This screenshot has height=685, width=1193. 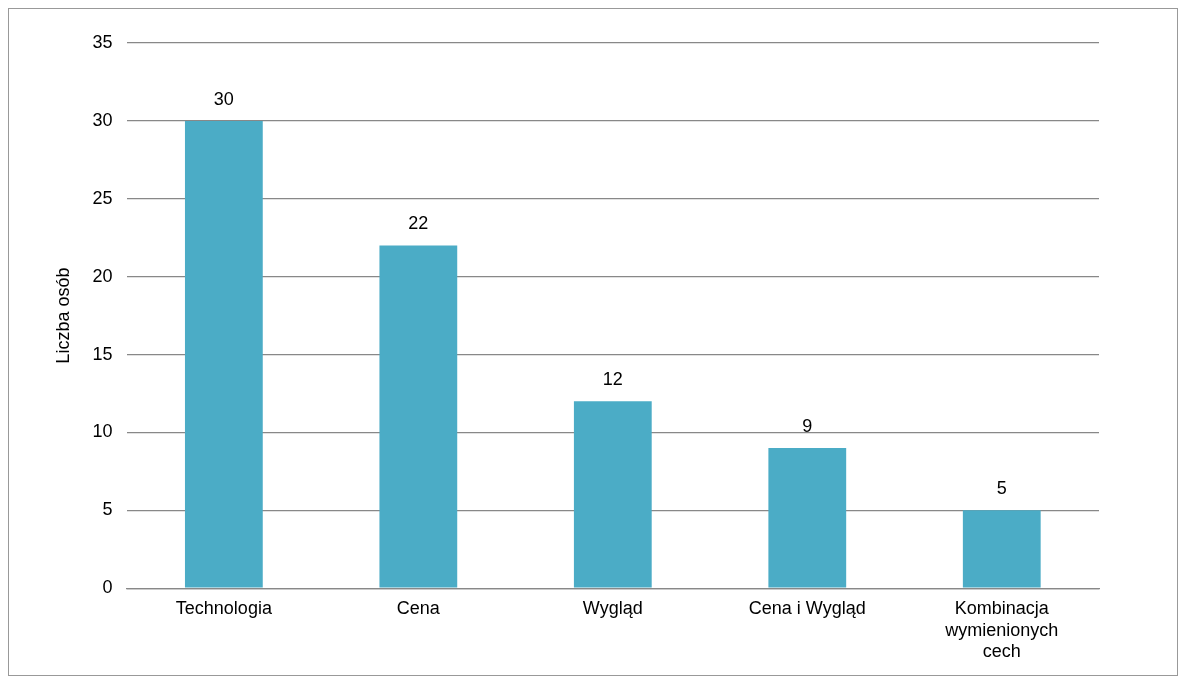 What do you see at coordinates (612, 379) in the screenshot?
I see `data-label: 12` at bounding box center [612, 379].